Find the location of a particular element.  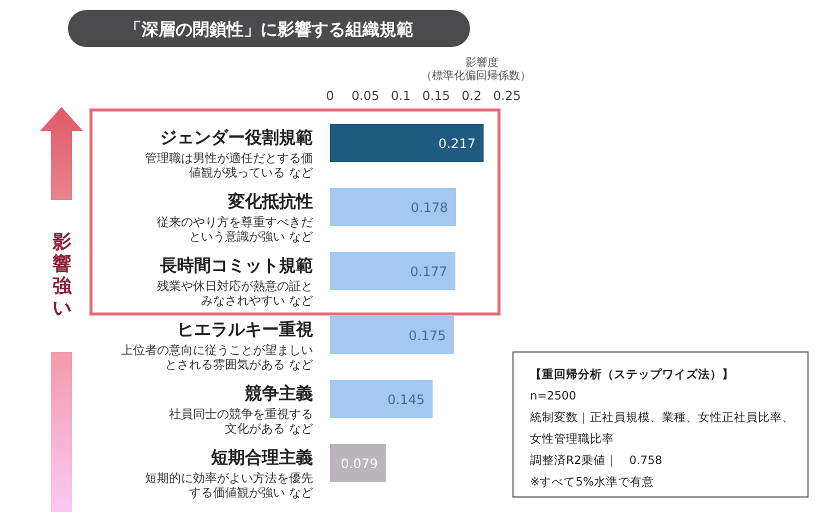

text: 統制変数｜正社員規模、業種、女性正社員比率、女性管理職比率 is located at coordinates (662, 428).